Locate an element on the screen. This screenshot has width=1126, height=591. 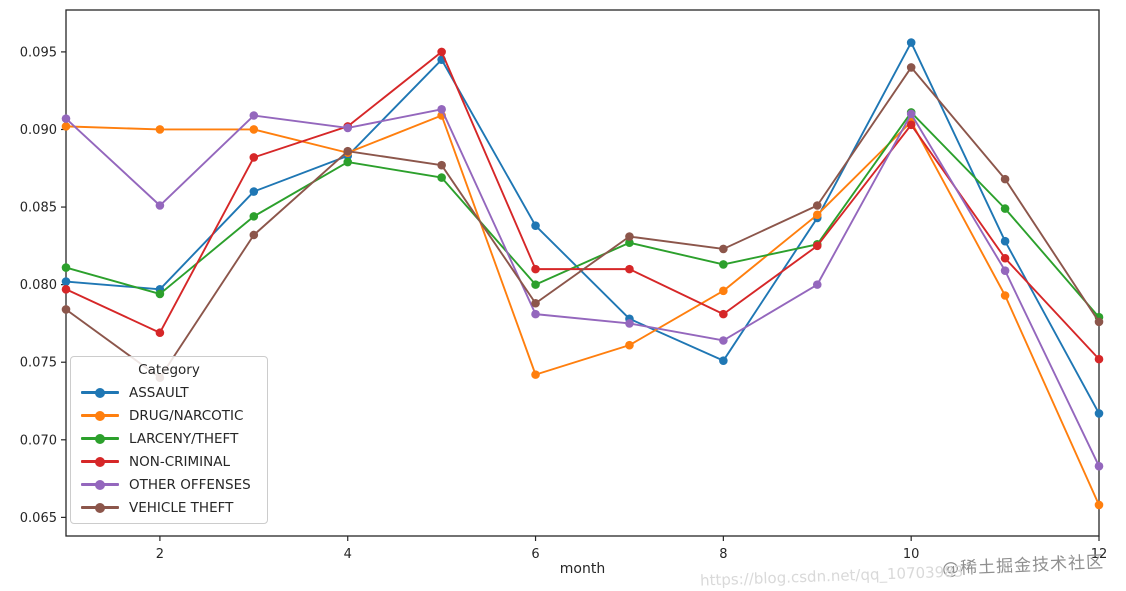
y-tick-label: 0.095 is located at coordinates (38, 52).